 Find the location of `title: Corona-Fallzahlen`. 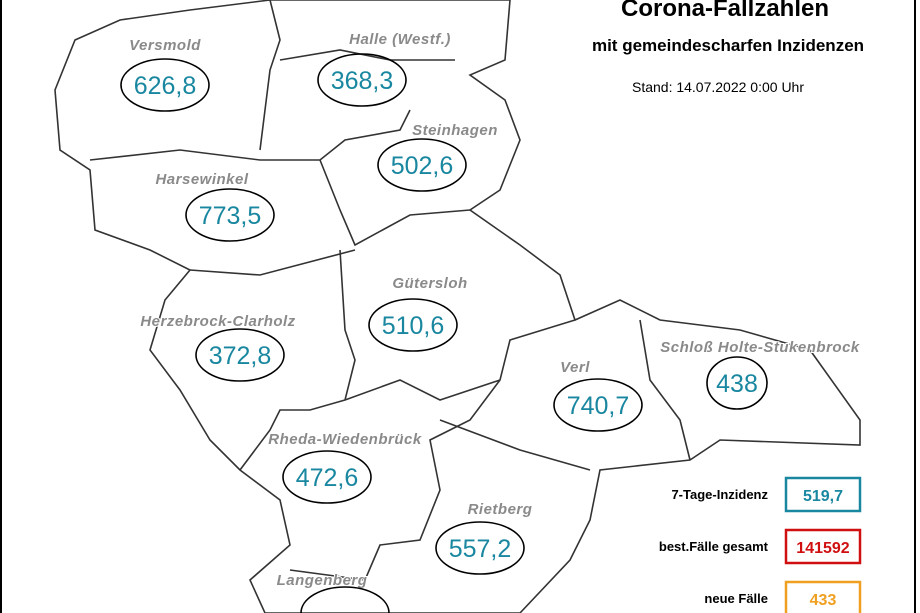

title: Corona-Fallzahlen is located at coordinates (725, 11).